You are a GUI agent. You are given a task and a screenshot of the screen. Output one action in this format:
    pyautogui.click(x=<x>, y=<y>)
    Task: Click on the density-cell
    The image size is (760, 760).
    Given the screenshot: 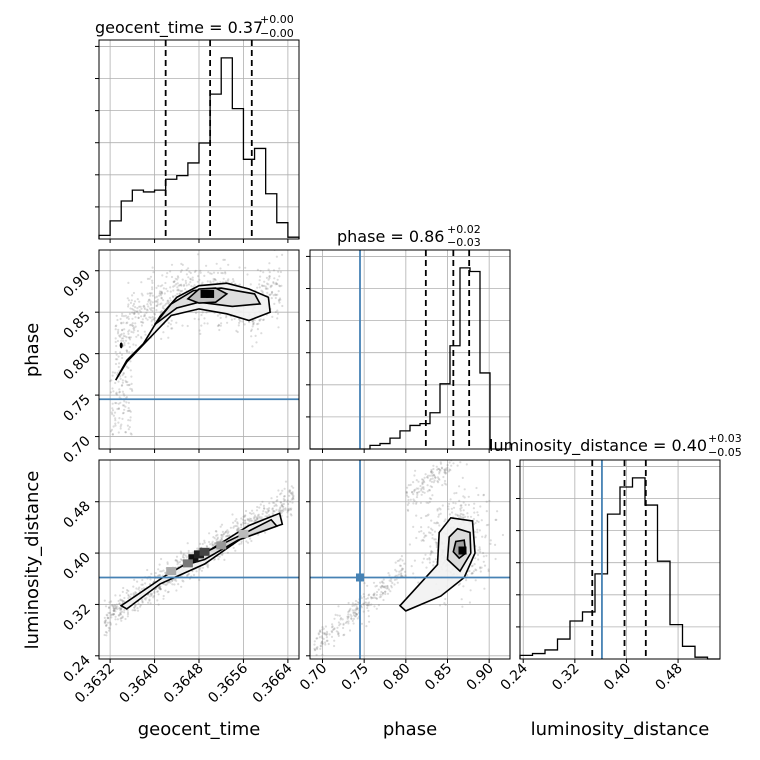 What is the action you would take?
    pyautogui.click(x=171, y=571)
    